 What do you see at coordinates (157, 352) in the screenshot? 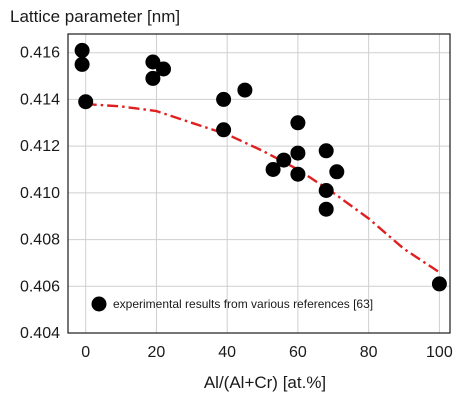
I see `x-tick-label: 20` at bounding box center [157, 352].